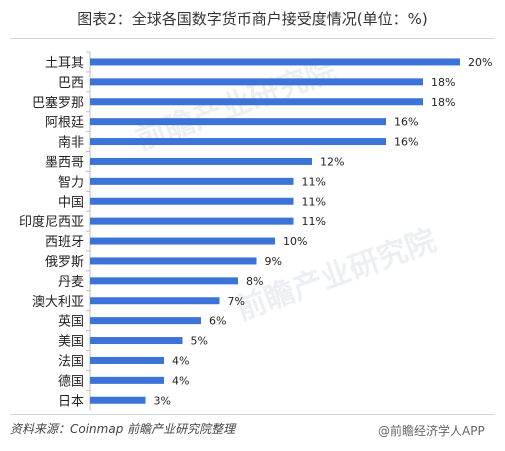  I want to click on footer-divider, so click(252, 414).